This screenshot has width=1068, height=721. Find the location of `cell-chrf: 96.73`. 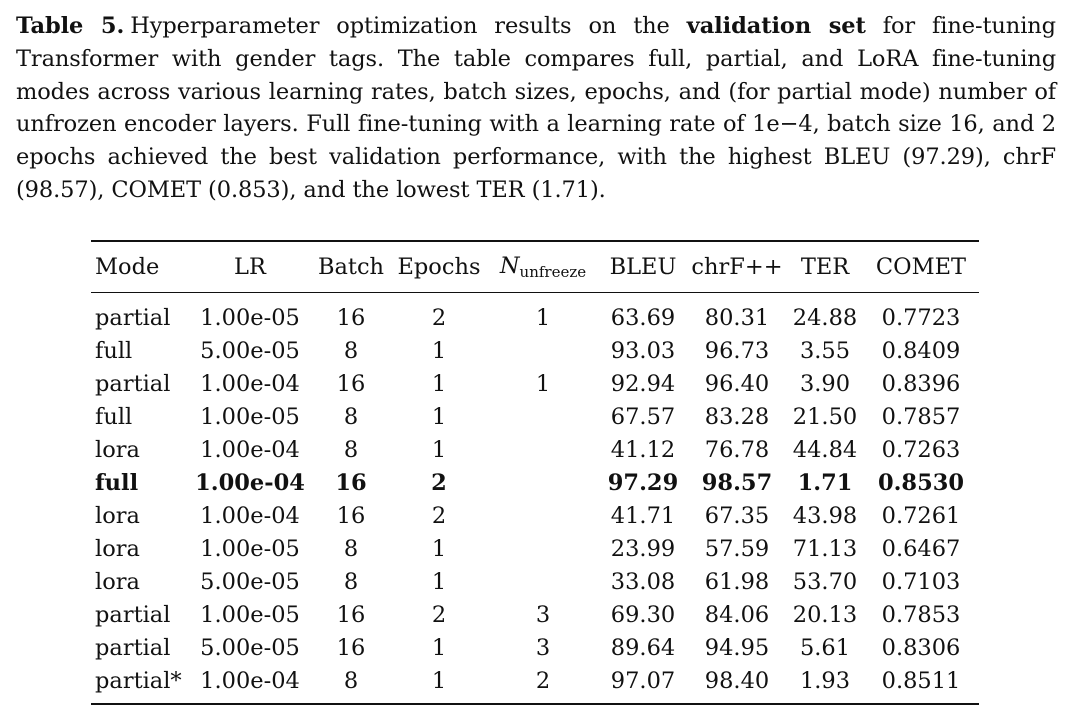

cell-chrf: 96.73 is located at coordinates (737, 350).